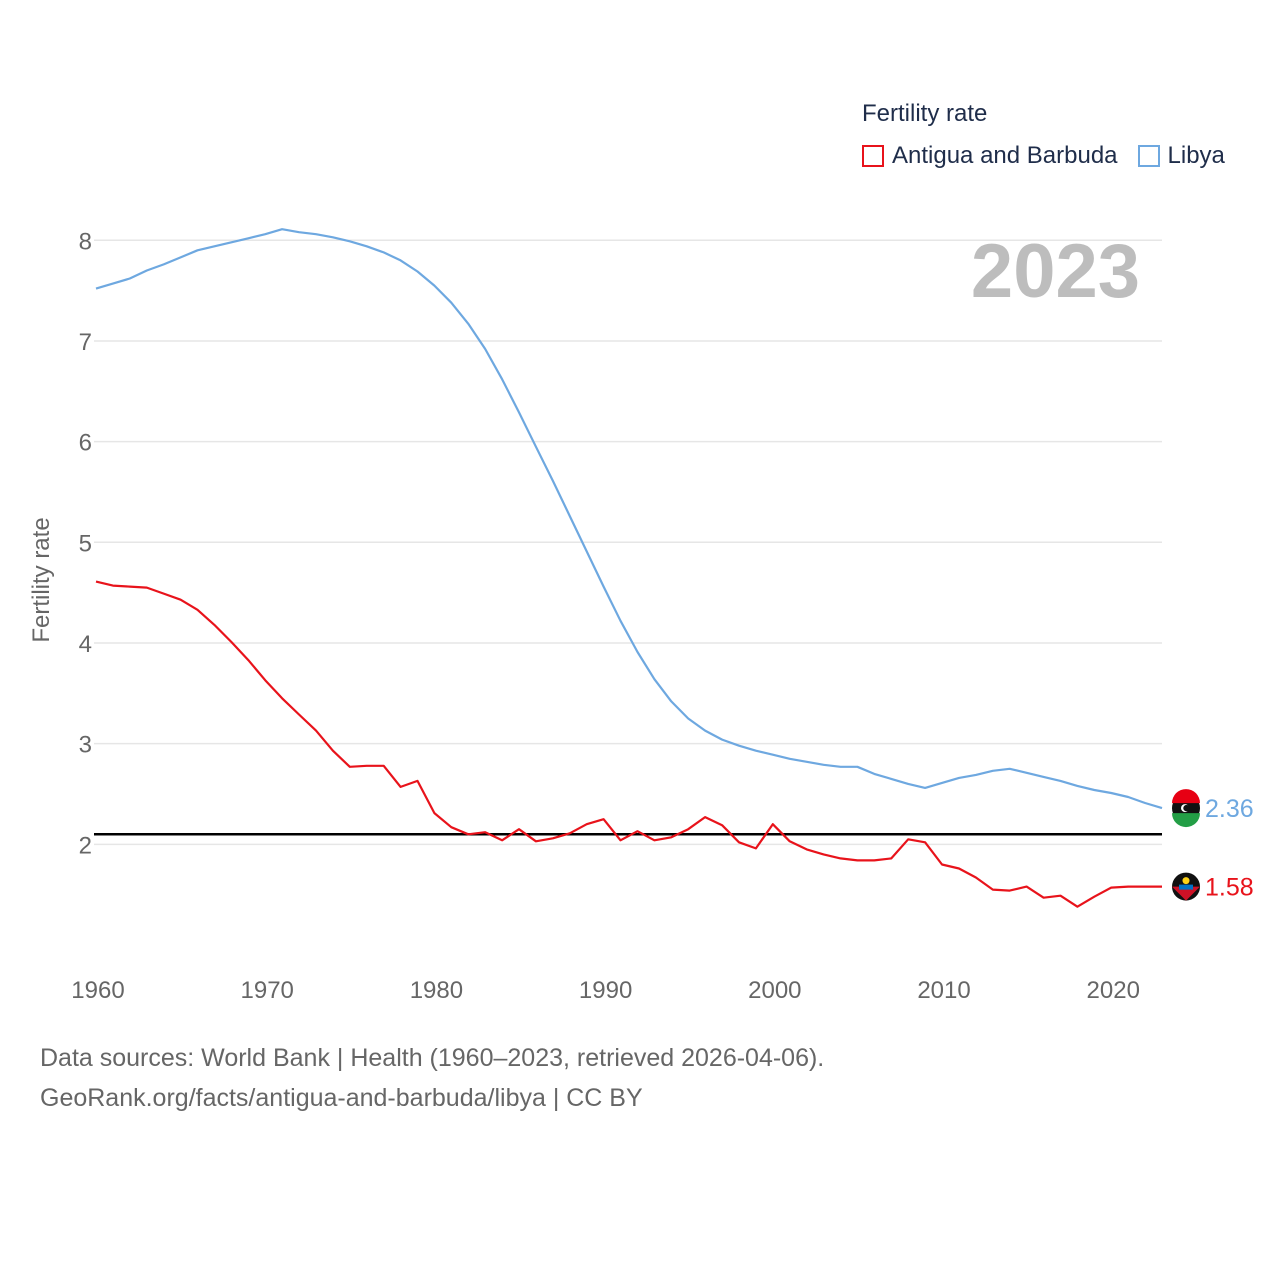 This screenshot has height=1280, width=1280. Describe the element at coordinates (943, 990) in the screenshot. I see `x-tick-label-2010: 2010` at that location.